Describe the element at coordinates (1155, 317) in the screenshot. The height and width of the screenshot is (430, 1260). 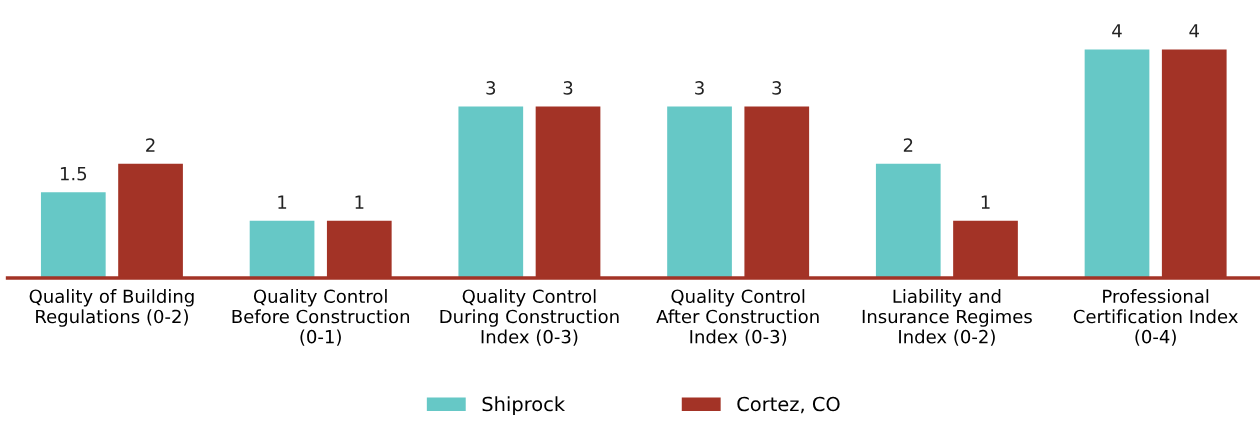
I see `x-tick-label: Professional Certification Index (0-4)` at that location.